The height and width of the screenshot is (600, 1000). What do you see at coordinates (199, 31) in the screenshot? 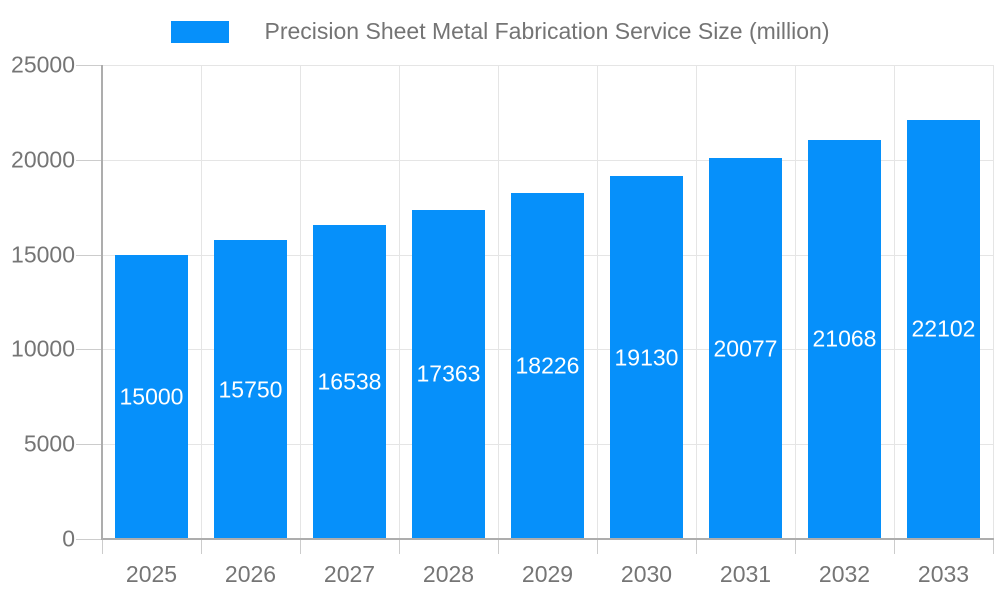
I see `legend-swatch` at bounding box center [199, 31].